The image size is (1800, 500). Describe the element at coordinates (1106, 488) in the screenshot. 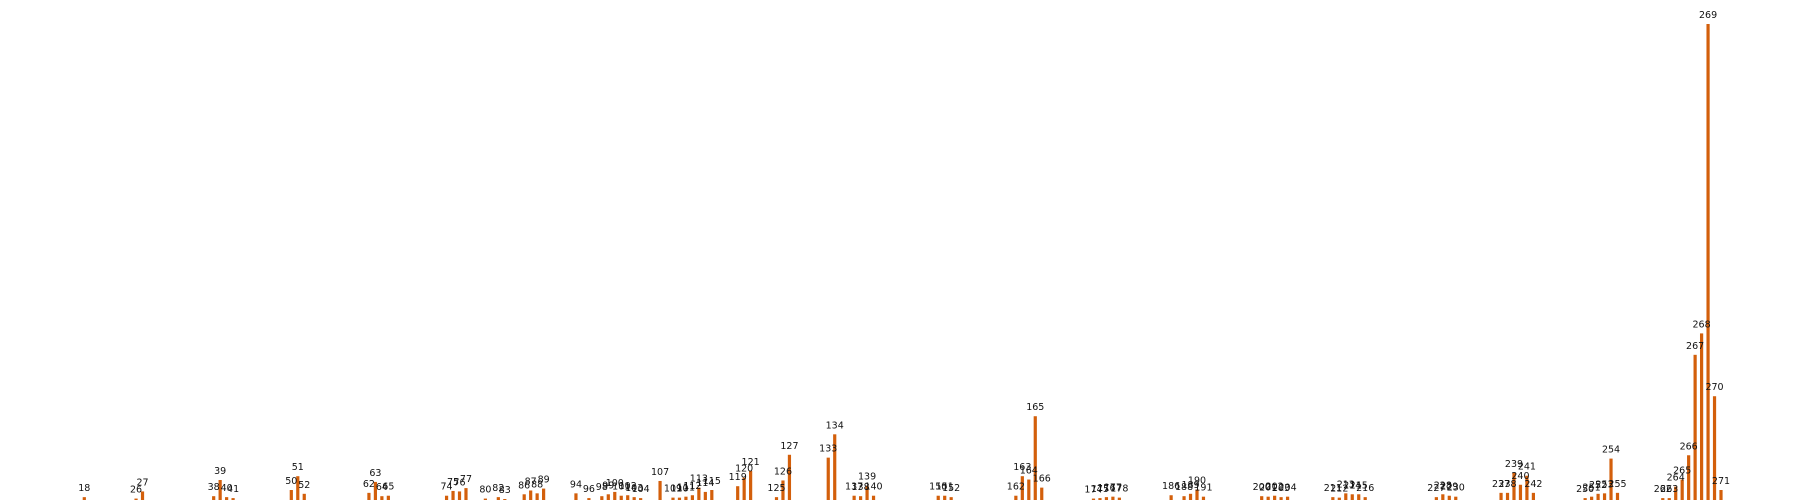

I see `bar-label-176: 176` at that location.